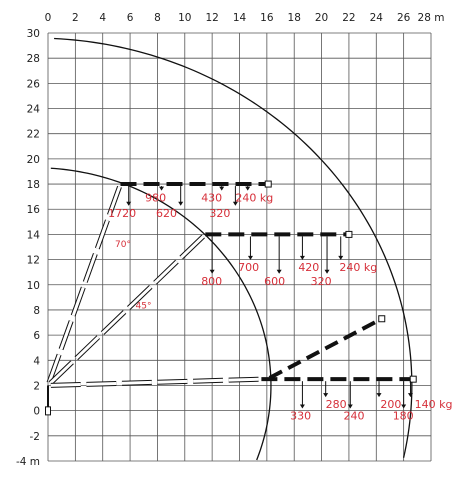 The image size is (453, 491). I want to click on load-value: 600, so click(274, 281).